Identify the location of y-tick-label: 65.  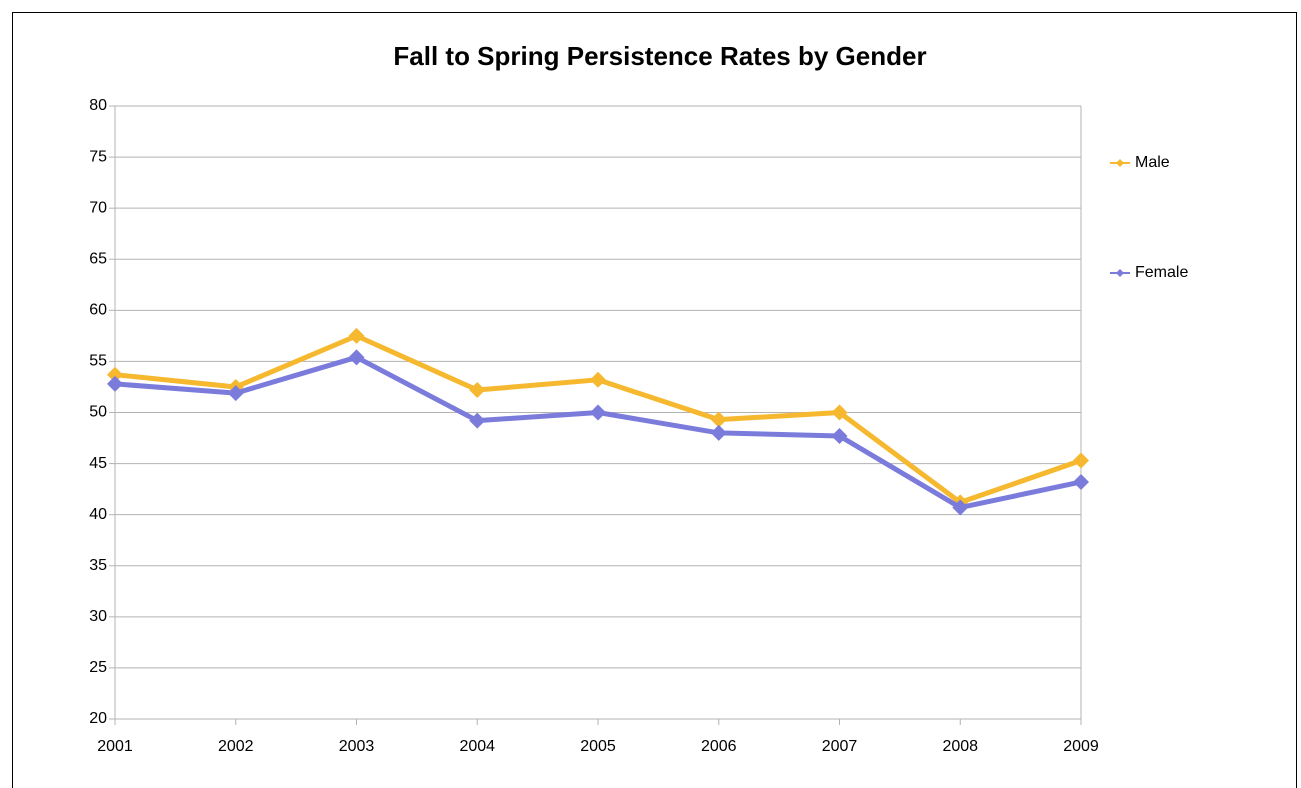
(98, 258).